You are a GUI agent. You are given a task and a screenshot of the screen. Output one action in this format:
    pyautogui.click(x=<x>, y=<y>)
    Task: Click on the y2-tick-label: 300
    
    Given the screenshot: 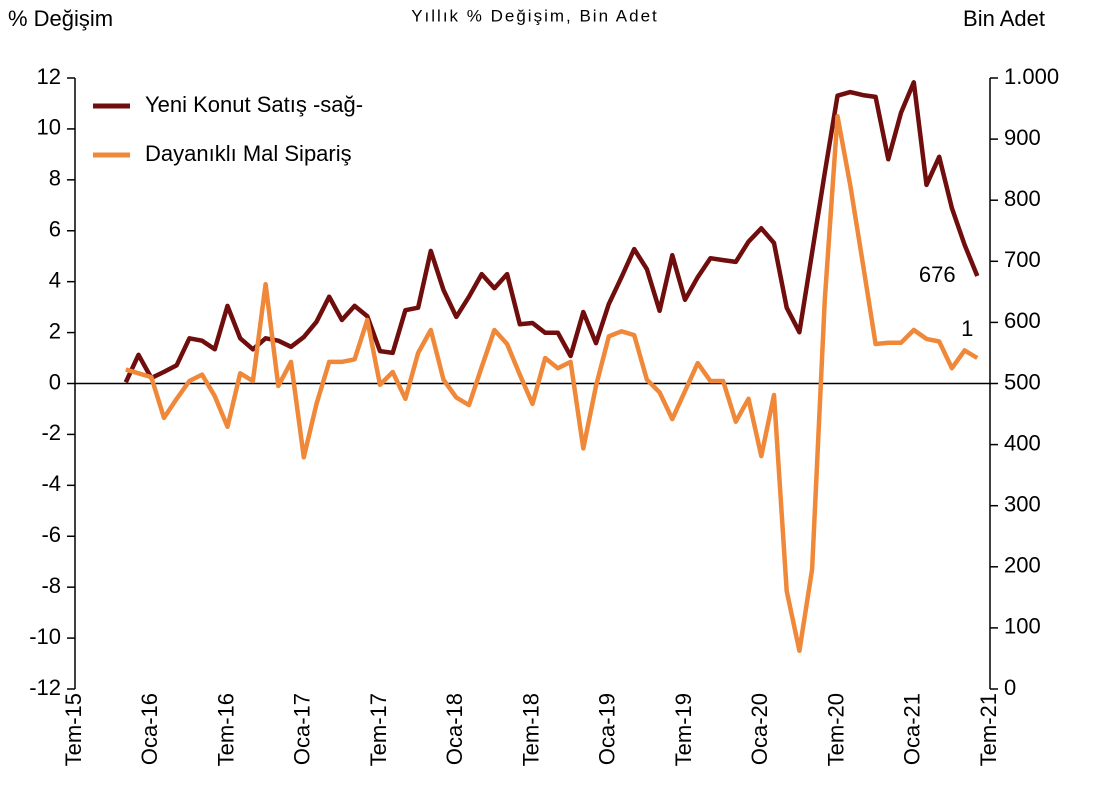 What is the action you would take?
    pyautogui.click(x=1022, y=504)
    